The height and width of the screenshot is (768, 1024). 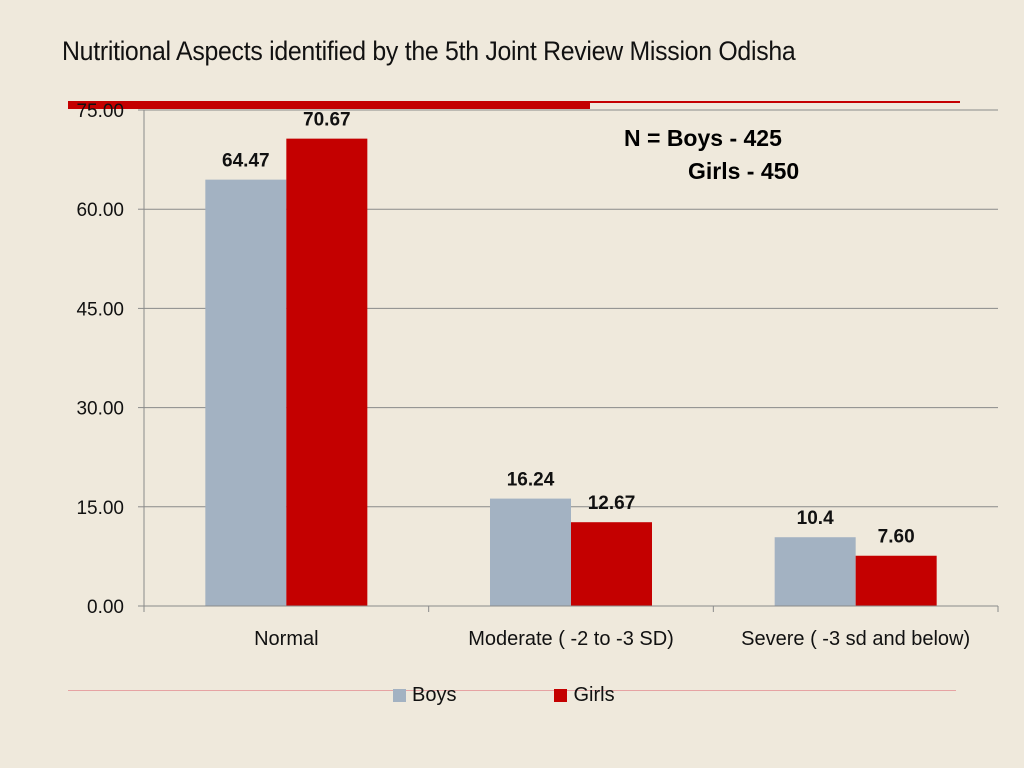 What do you see at coordinates (703, 138) in the screenshot?
I see `sample-size-boys: N = Boys - 425` at bounding box center [703, 138].